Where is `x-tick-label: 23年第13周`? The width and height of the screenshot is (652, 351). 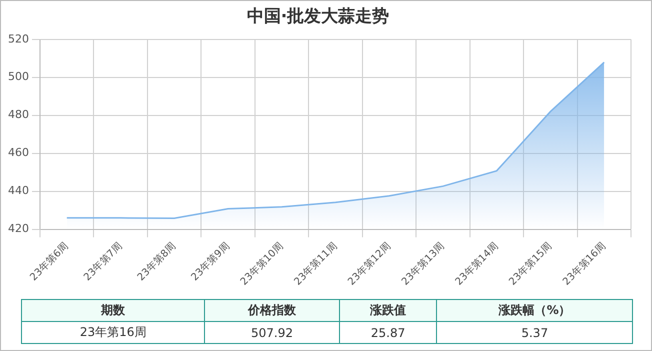 x-tick-label: 23年第13周 is located at coordinates (423, 264).